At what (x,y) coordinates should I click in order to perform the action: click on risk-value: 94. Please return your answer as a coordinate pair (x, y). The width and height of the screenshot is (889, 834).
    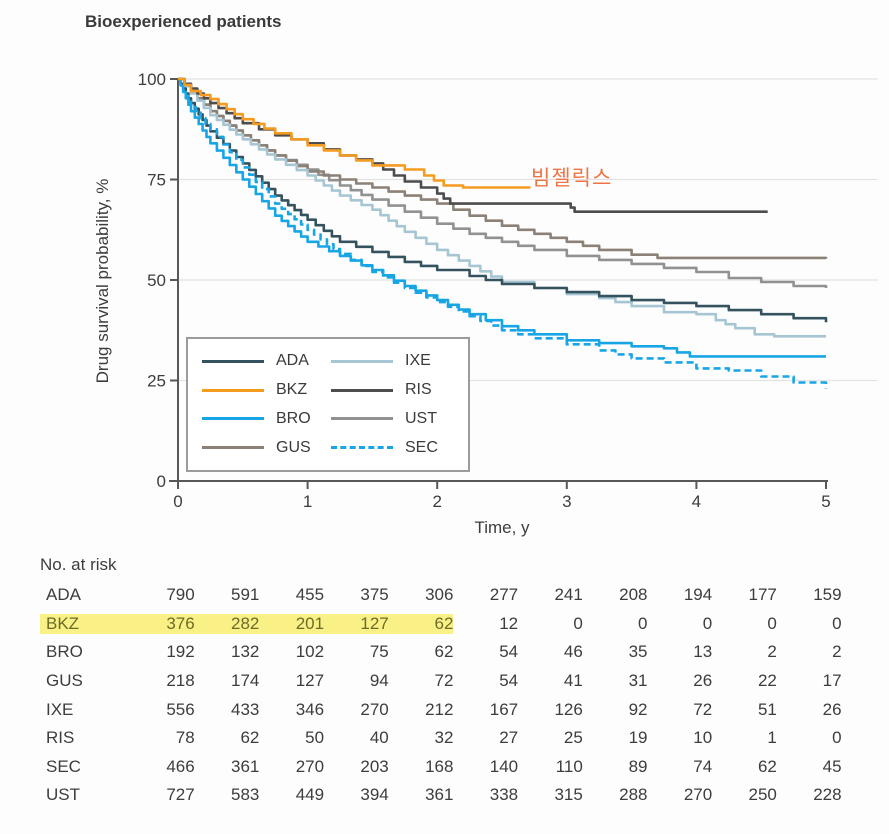
    Looking at the image, I should click on (379, 681).